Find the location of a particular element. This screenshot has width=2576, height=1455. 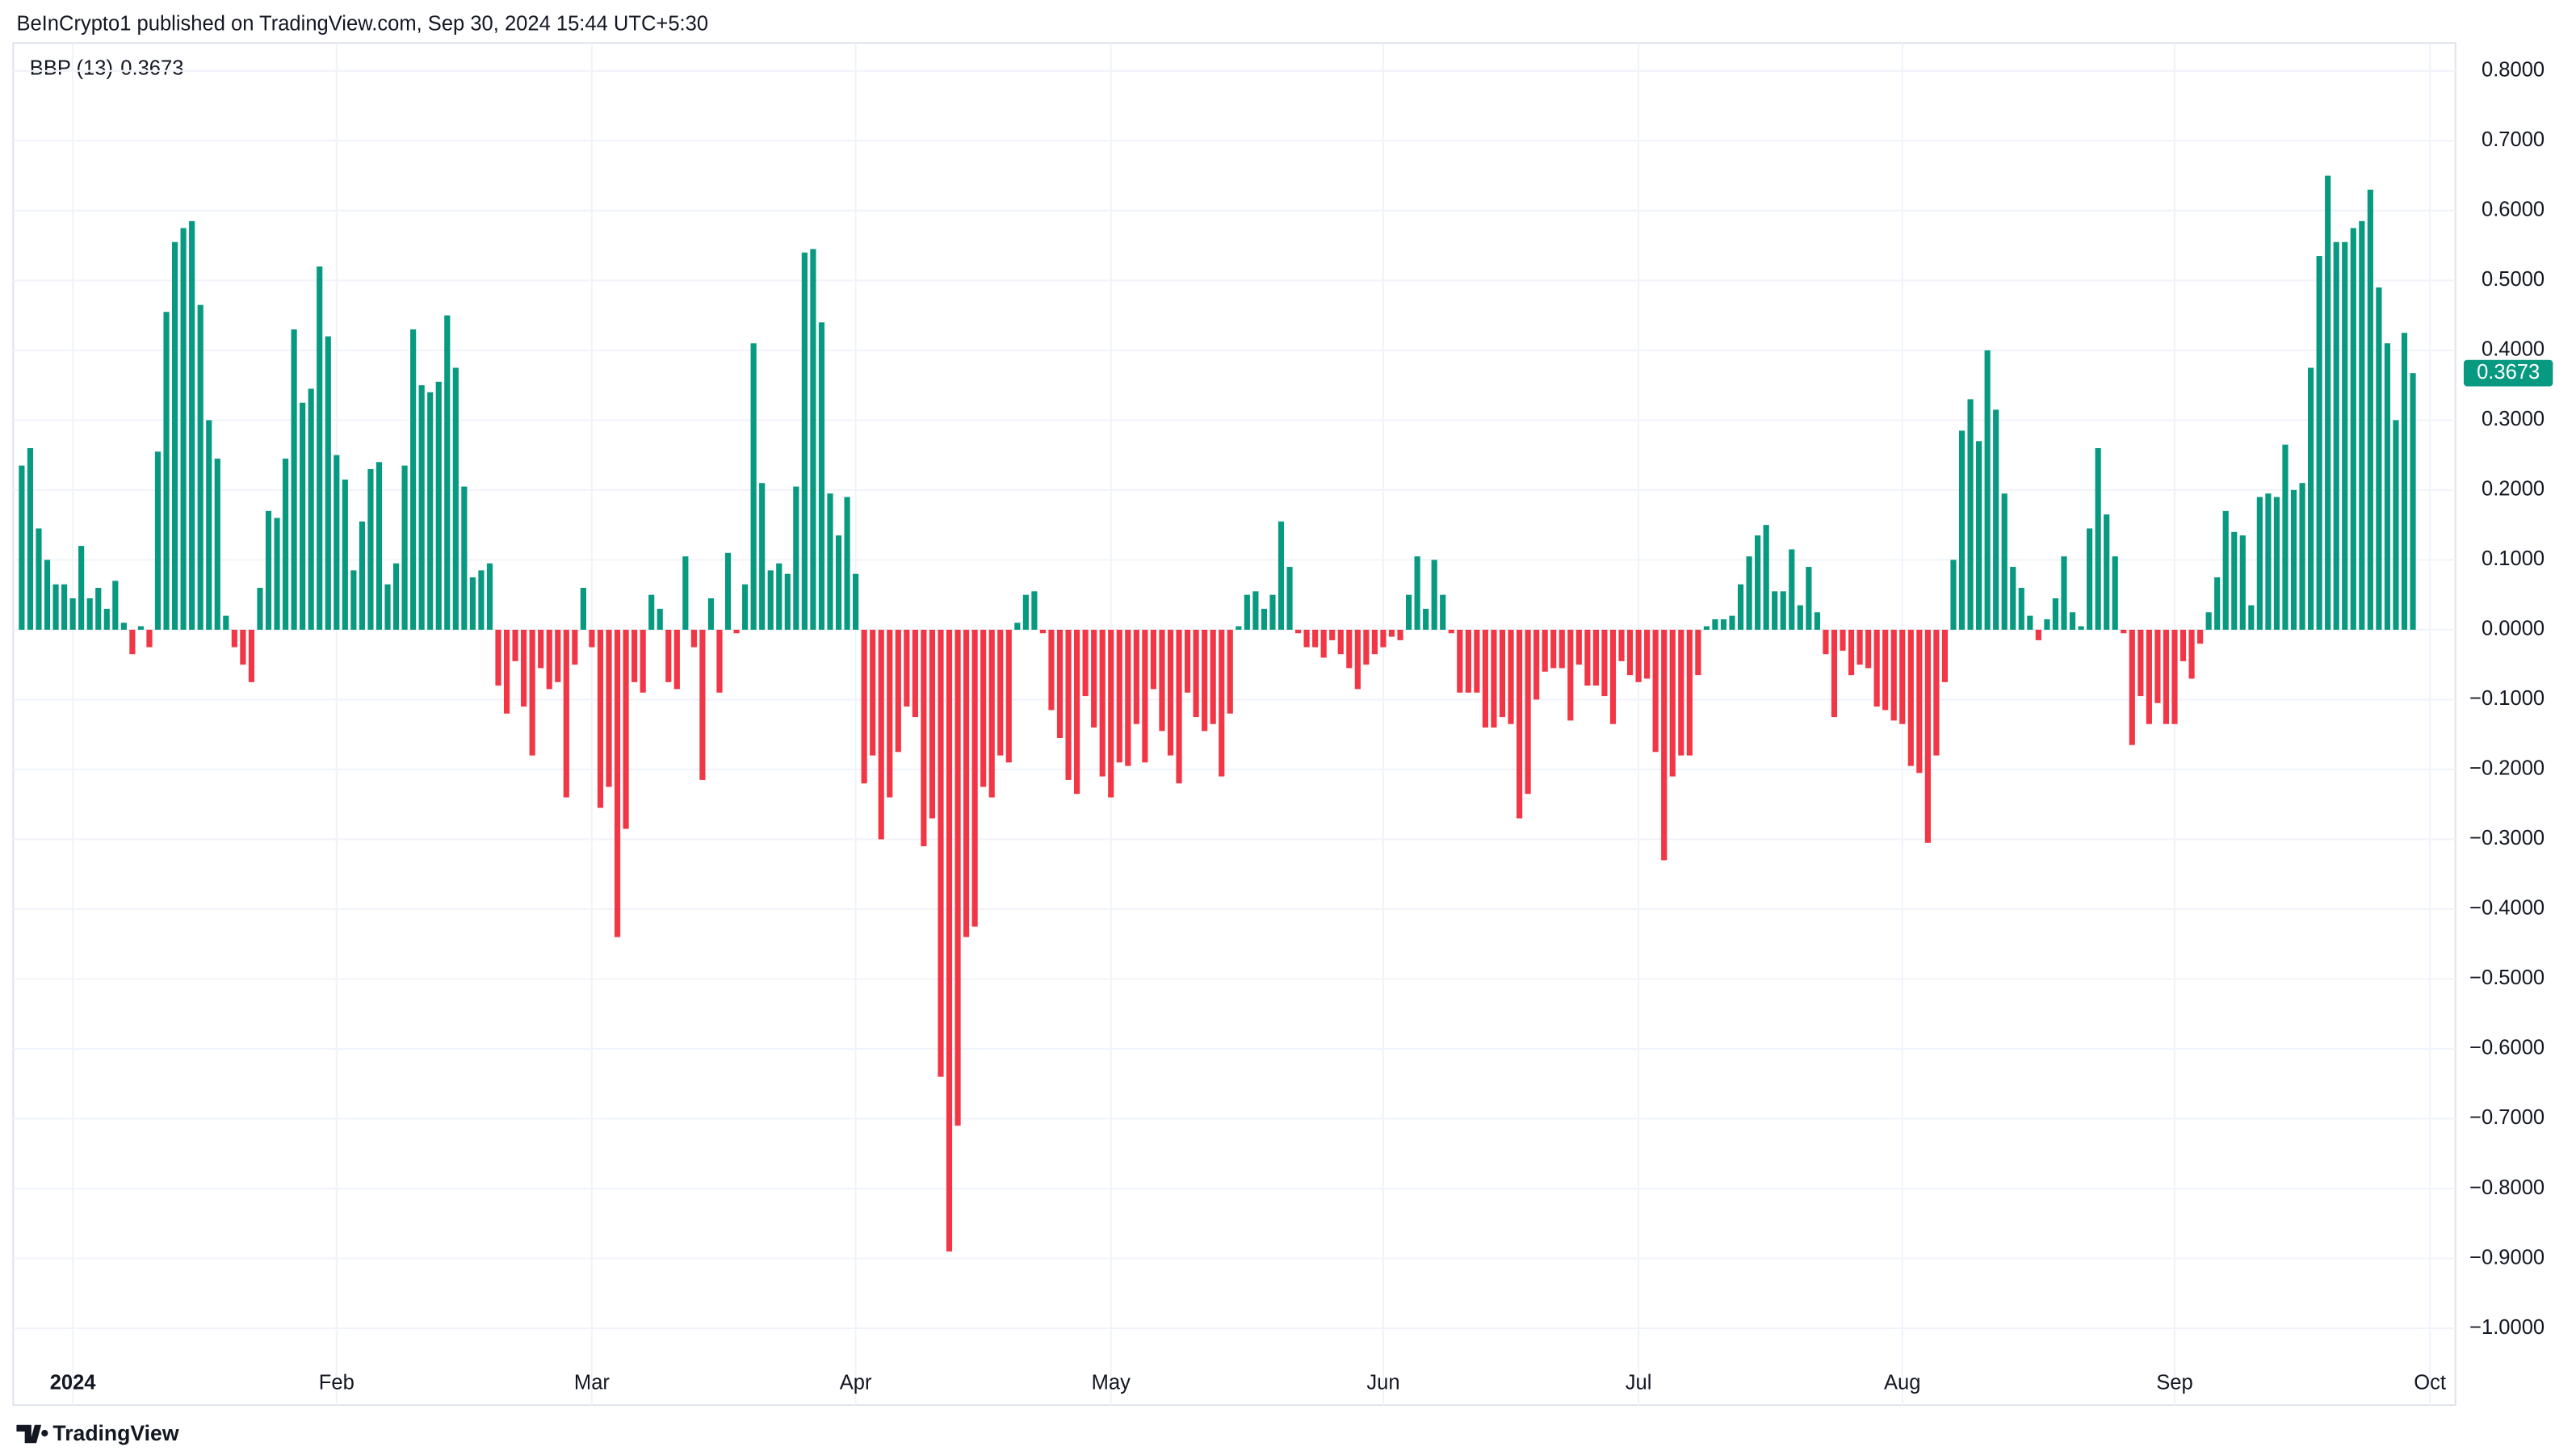

x-tick-label: Oct is located at coordinates (2430, 1382).